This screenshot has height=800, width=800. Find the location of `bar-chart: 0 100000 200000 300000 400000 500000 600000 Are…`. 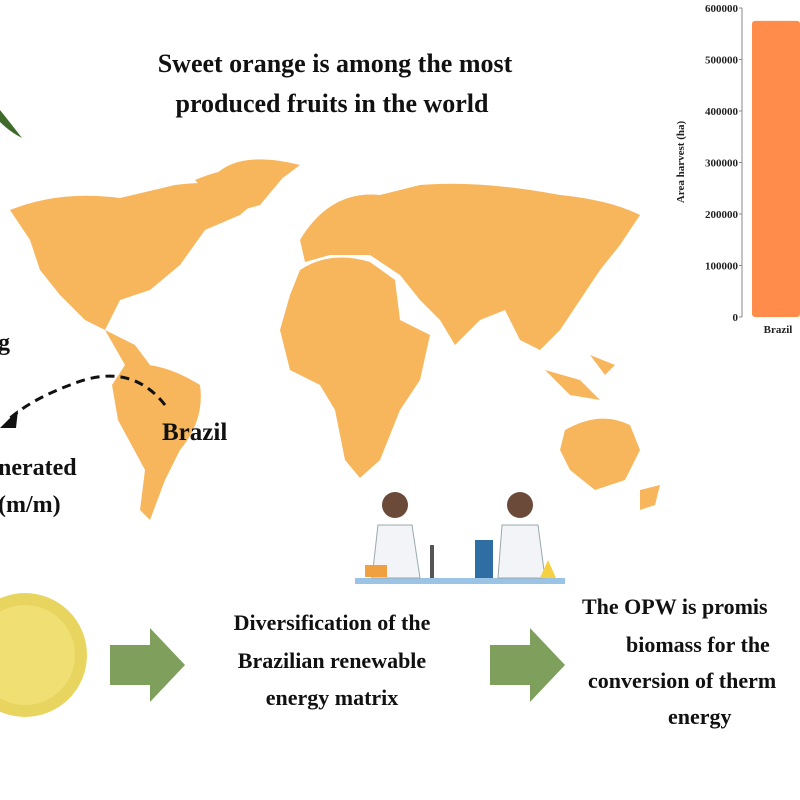

bar-chart: 0 100000 200000 300000 400000 500000 600000 Are… is located at coordinates (737, 169).